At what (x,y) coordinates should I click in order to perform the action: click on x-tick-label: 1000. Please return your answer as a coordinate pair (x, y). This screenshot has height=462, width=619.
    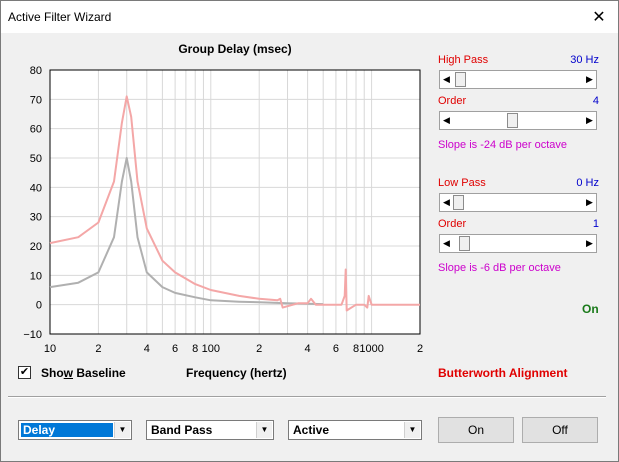
    Looking at the image, I should click on (371, 349).